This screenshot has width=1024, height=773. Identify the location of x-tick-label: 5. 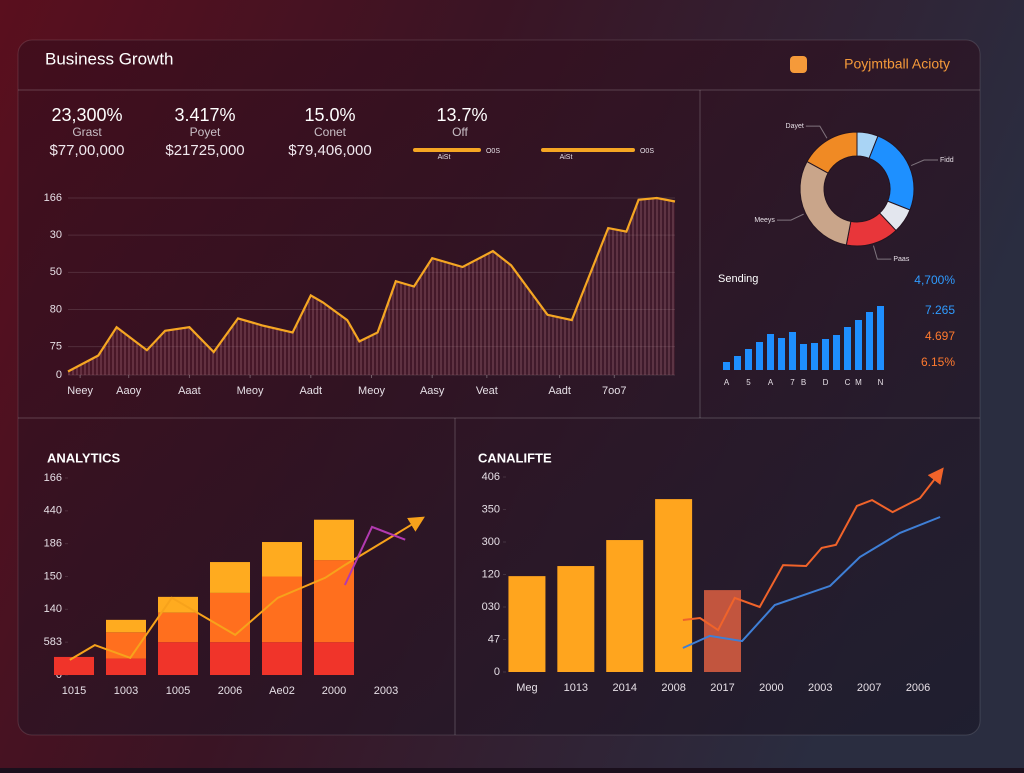
(748, 382).